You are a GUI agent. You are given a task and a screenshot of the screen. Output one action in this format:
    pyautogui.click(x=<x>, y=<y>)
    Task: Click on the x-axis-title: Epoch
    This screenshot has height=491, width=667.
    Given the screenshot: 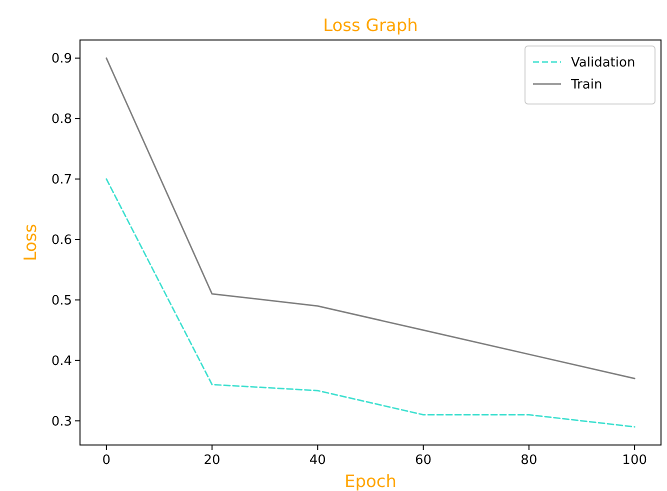 What is the action you would take?
    pyautogui.click(x=370, y=481)
    